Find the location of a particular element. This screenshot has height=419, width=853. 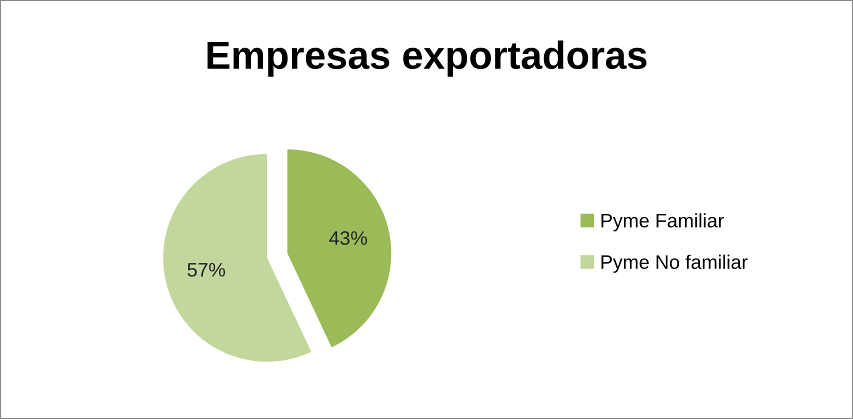

data-label: 43% is located at coordinates (348, 238).